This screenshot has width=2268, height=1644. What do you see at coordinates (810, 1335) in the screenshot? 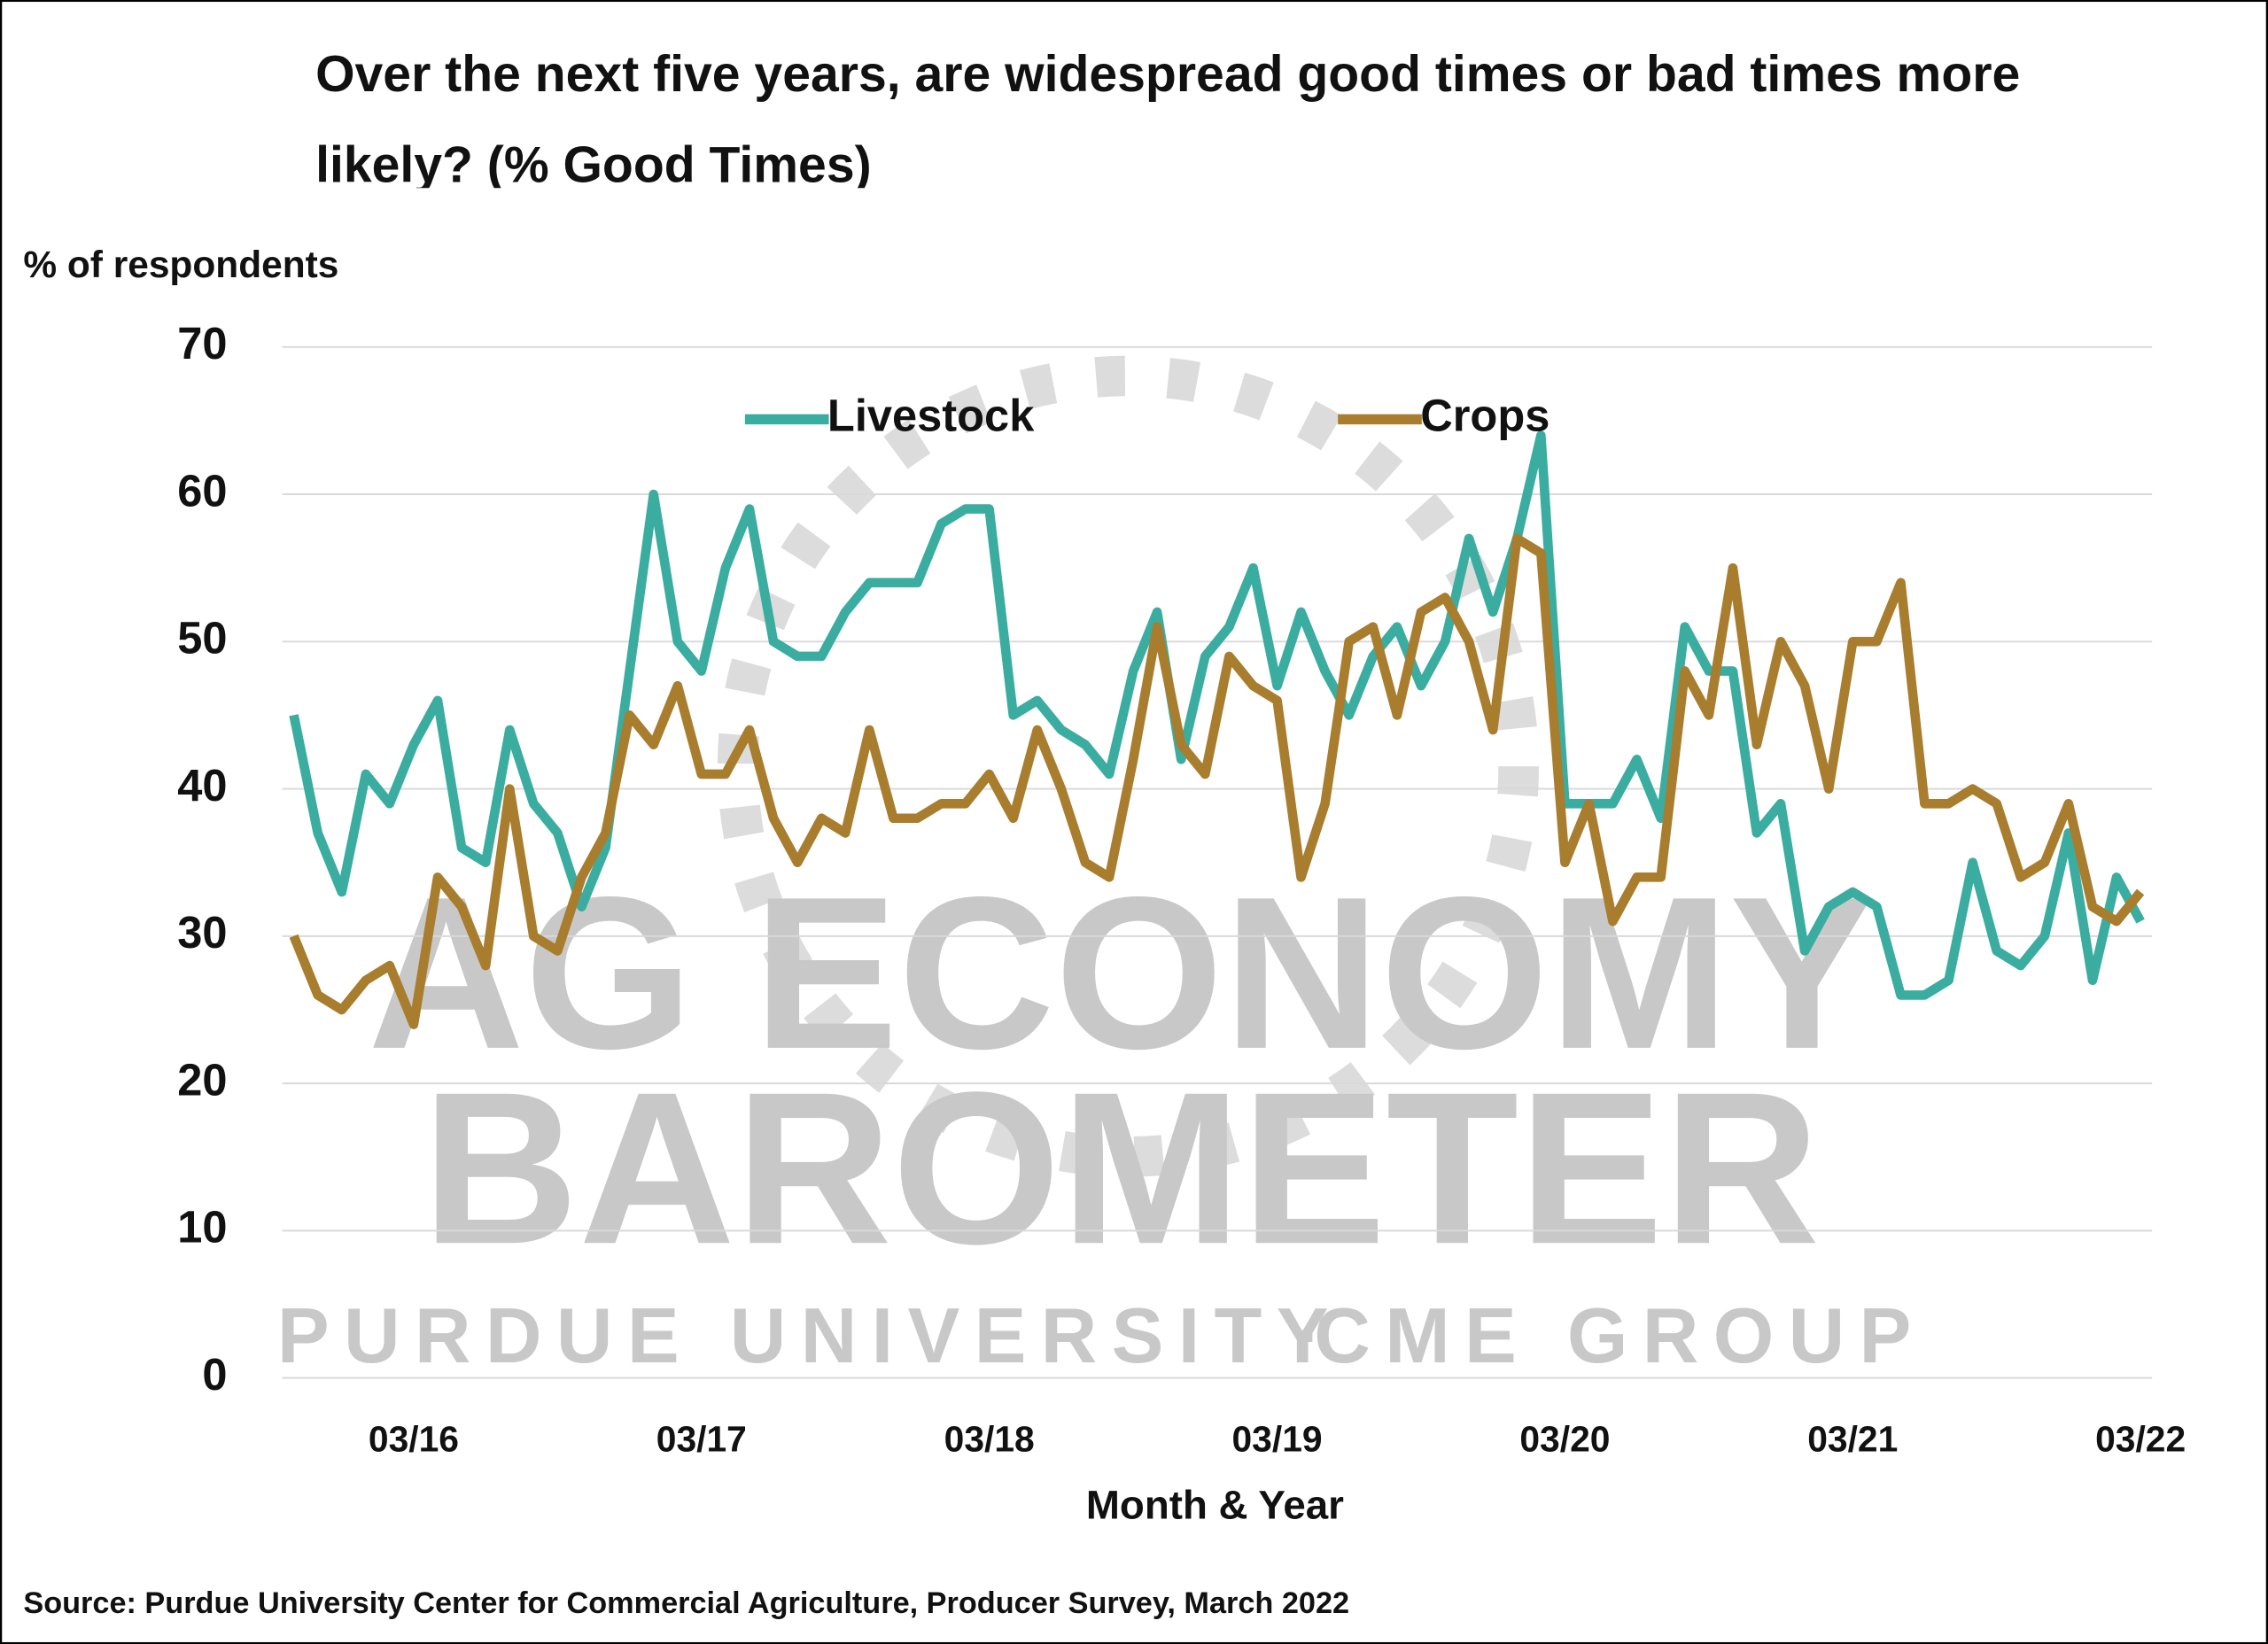
I see `watermark-text: PURDUE UNIVERSITY` at bounding box center [810, 1335].